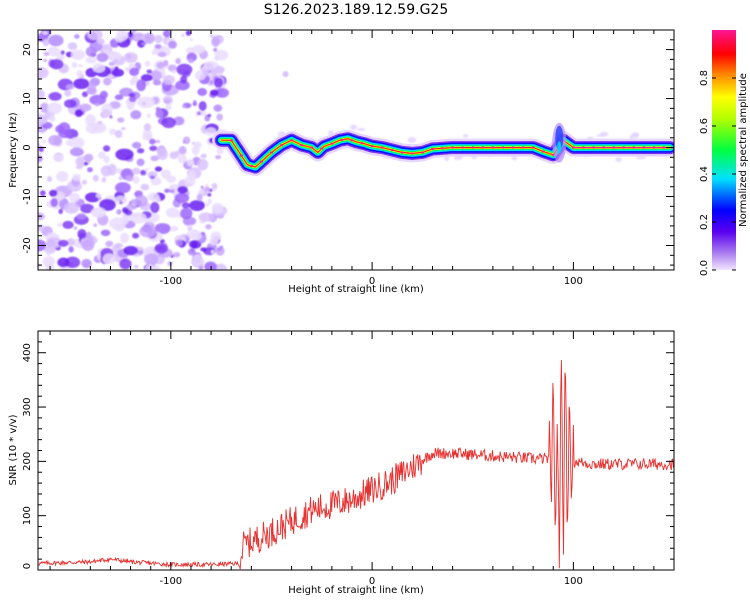 The image size is (750, 600). Describe the element at coordinates (27, 98) in the screenshot. I see `y-tick-label: 10` at that location.